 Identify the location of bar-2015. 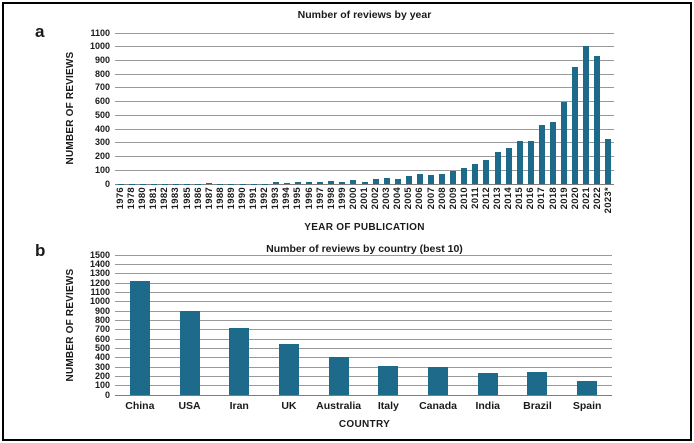
(519, 162).